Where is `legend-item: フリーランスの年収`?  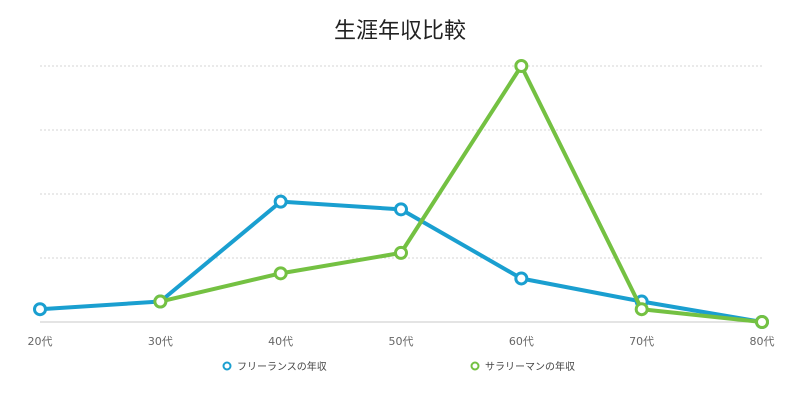
legend-item: フリーランスの年収 is located at coordinates (274, 366).